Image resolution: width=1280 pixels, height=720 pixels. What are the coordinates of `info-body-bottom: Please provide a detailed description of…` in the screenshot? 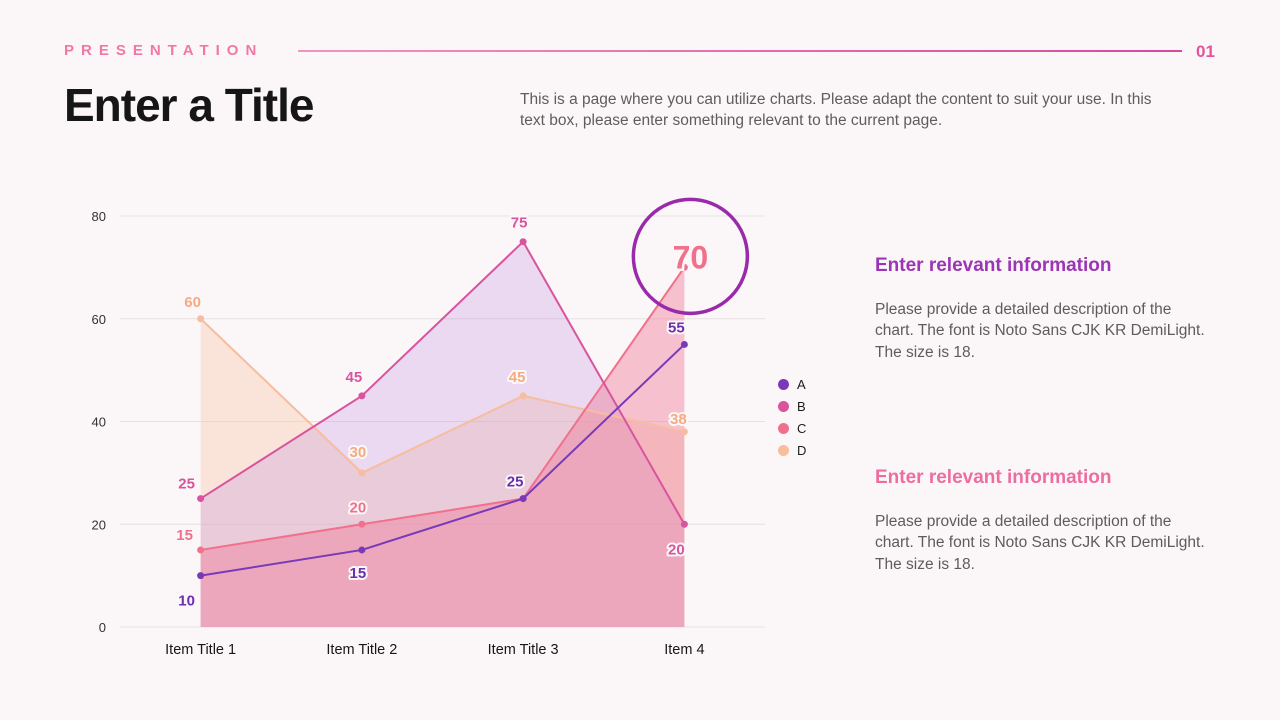 It's located at (1040, 543).